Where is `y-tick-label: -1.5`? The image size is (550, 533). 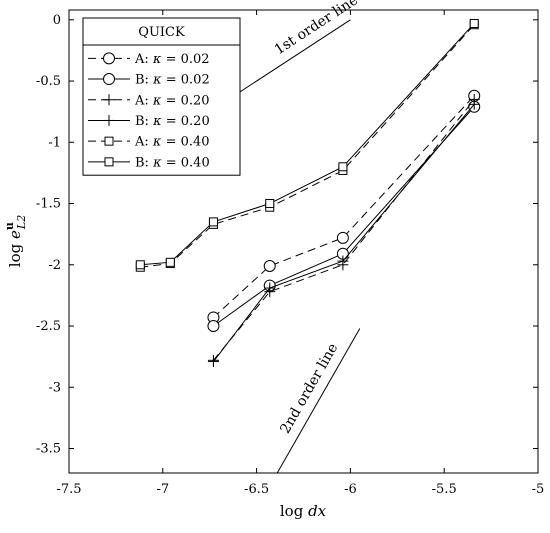 y-tick-label: -1.5 is located at coordinates (48, 204).